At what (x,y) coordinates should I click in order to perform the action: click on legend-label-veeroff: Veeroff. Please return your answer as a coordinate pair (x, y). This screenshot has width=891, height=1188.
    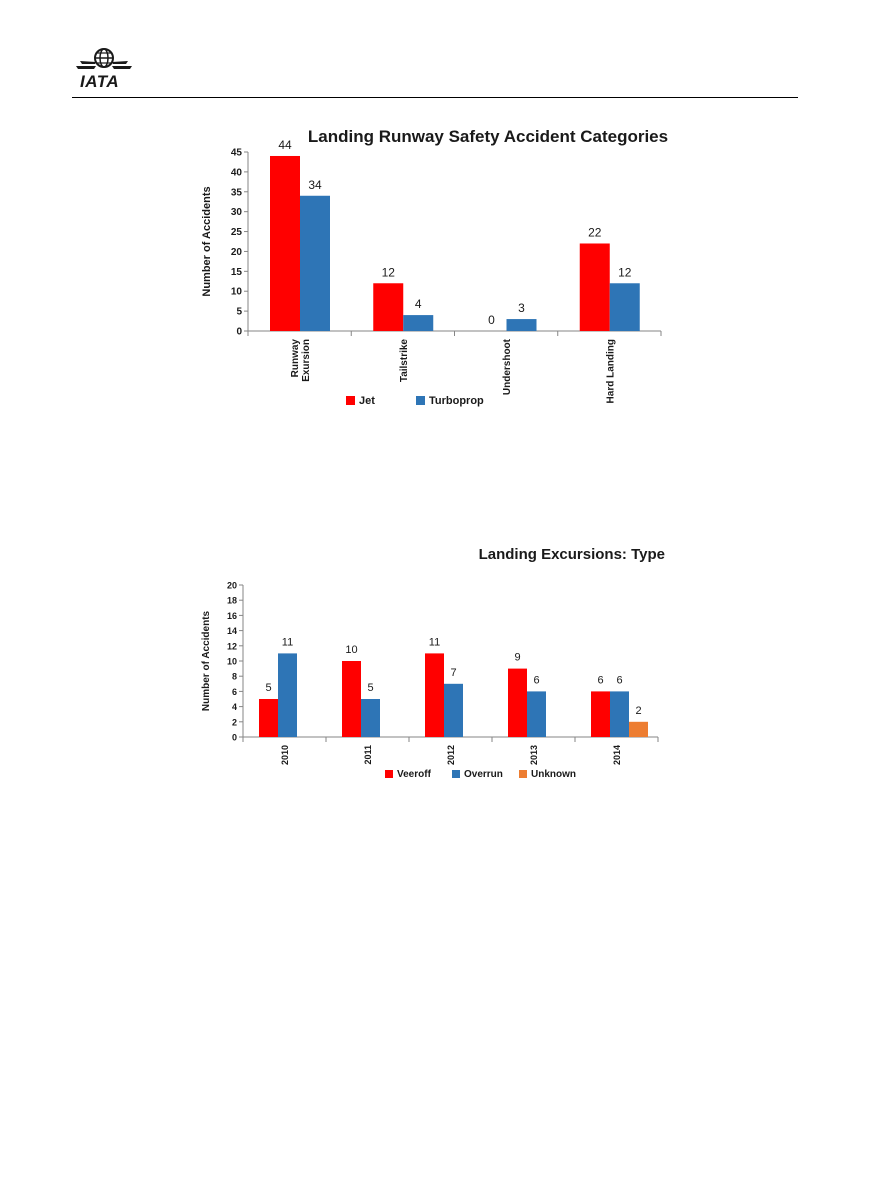
    Looking at the image, I should click on (414, 774).